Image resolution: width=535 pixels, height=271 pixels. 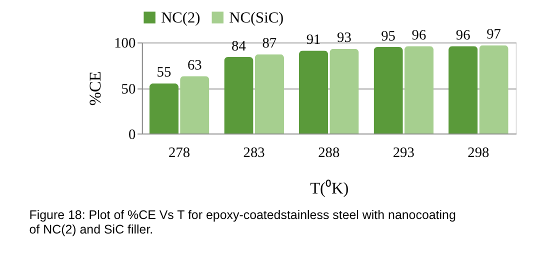 What do you see at coordinates (194, 65) in the screenshot?
I see `data-label: 63` at bounding box center [194, 65].